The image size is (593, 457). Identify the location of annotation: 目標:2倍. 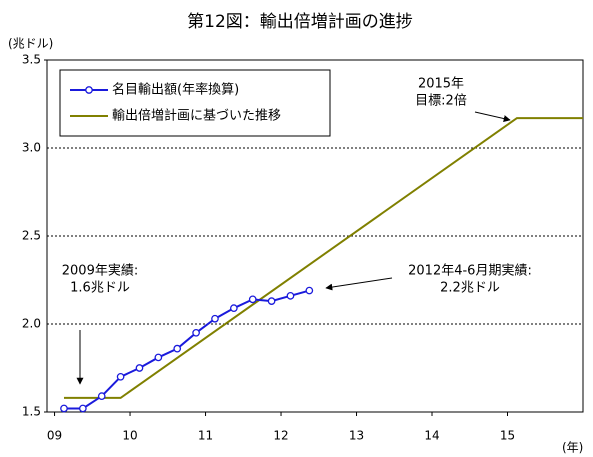
(441, 101).